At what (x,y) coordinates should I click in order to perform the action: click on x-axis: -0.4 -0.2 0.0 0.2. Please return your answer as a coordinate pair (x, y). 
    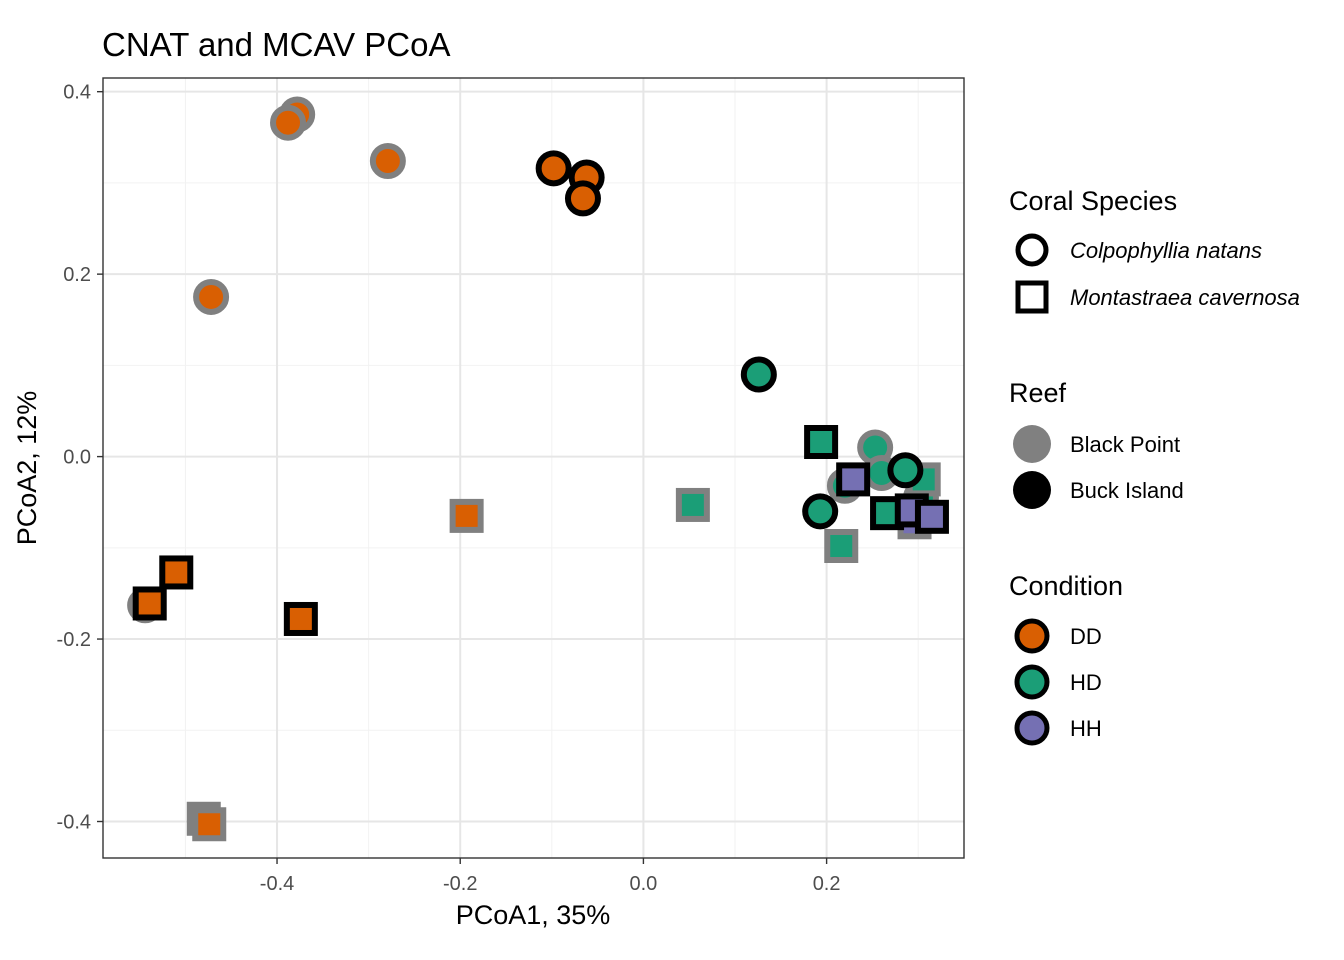
    Looking at the image, I should click on (550, 876).